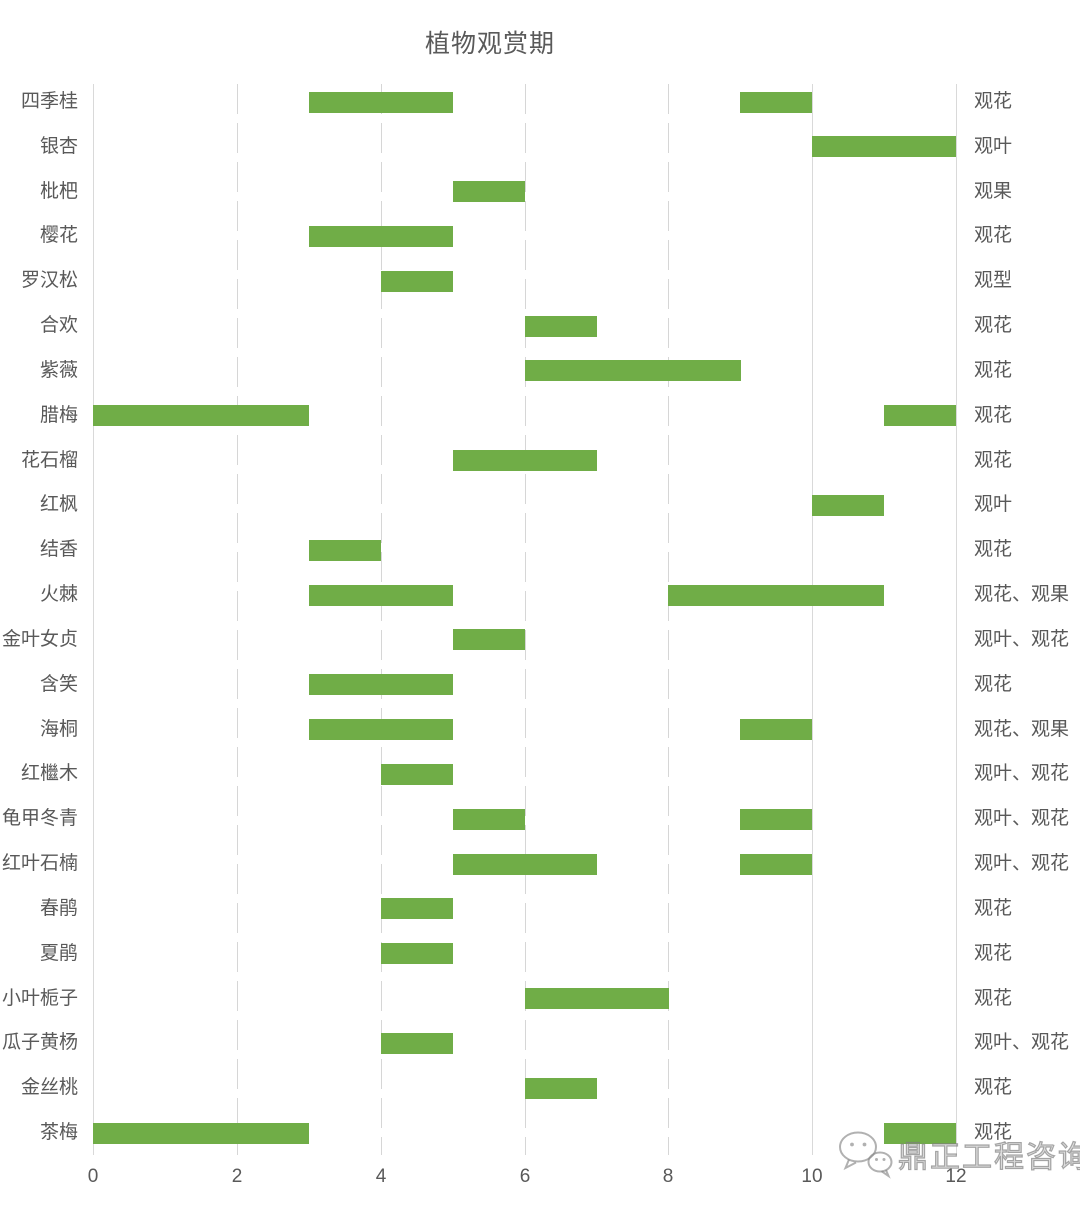 The width and height of the screenshot is (1080, 1206). I want to click on plant-name-label: 花石榴, so click(49, 460).